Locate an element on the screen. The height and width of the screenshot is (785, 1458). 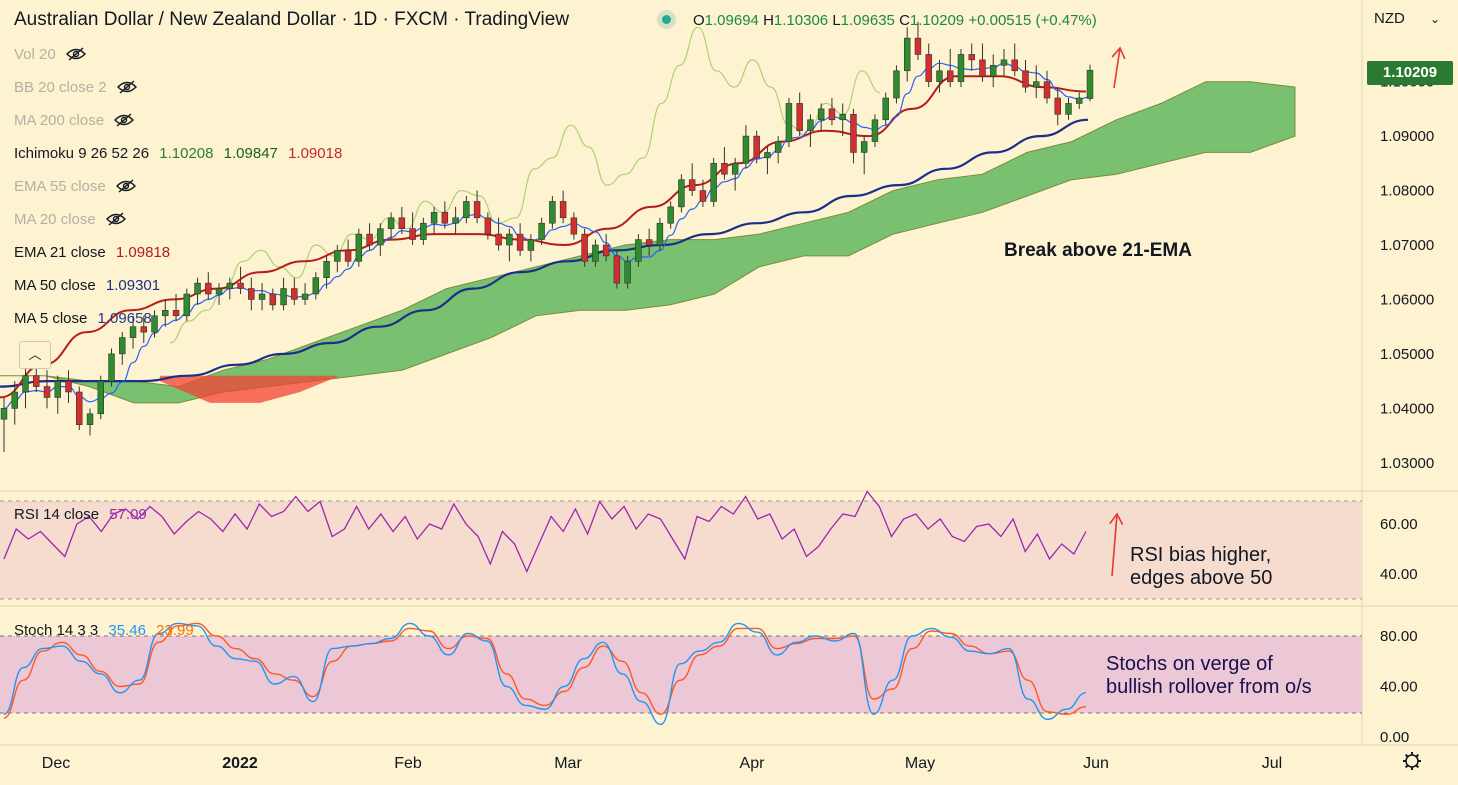
legend-rsi: RSI 14 close 57.09 is located at coordinates (80, 514).